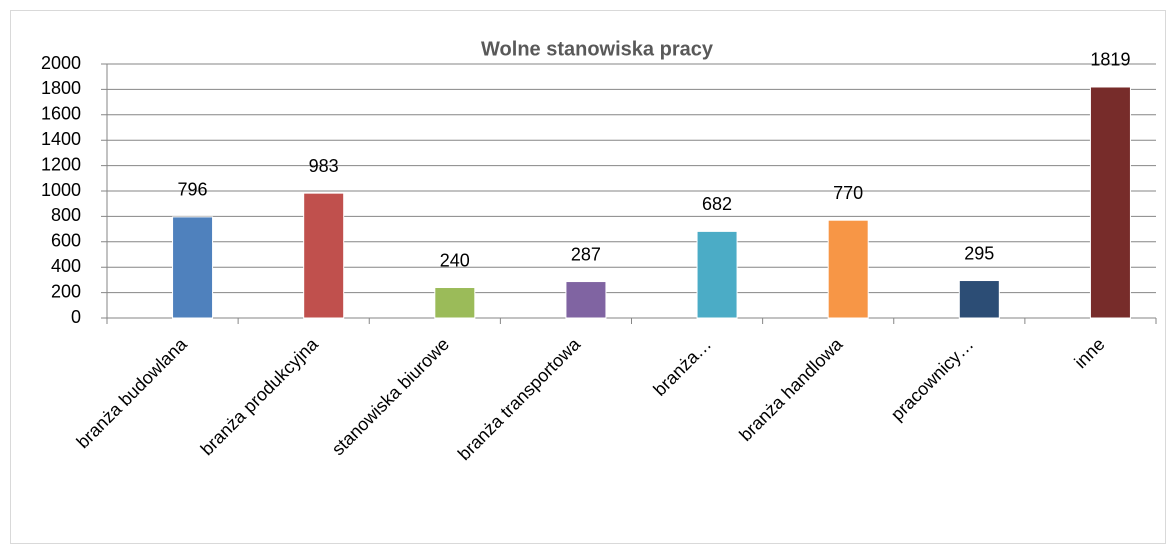 Image resolution: width=1176 pixels, height=559 pixels. Describe the element at coordinates (979, 253) in the screenshot. I see `data-label: 295` at that location.